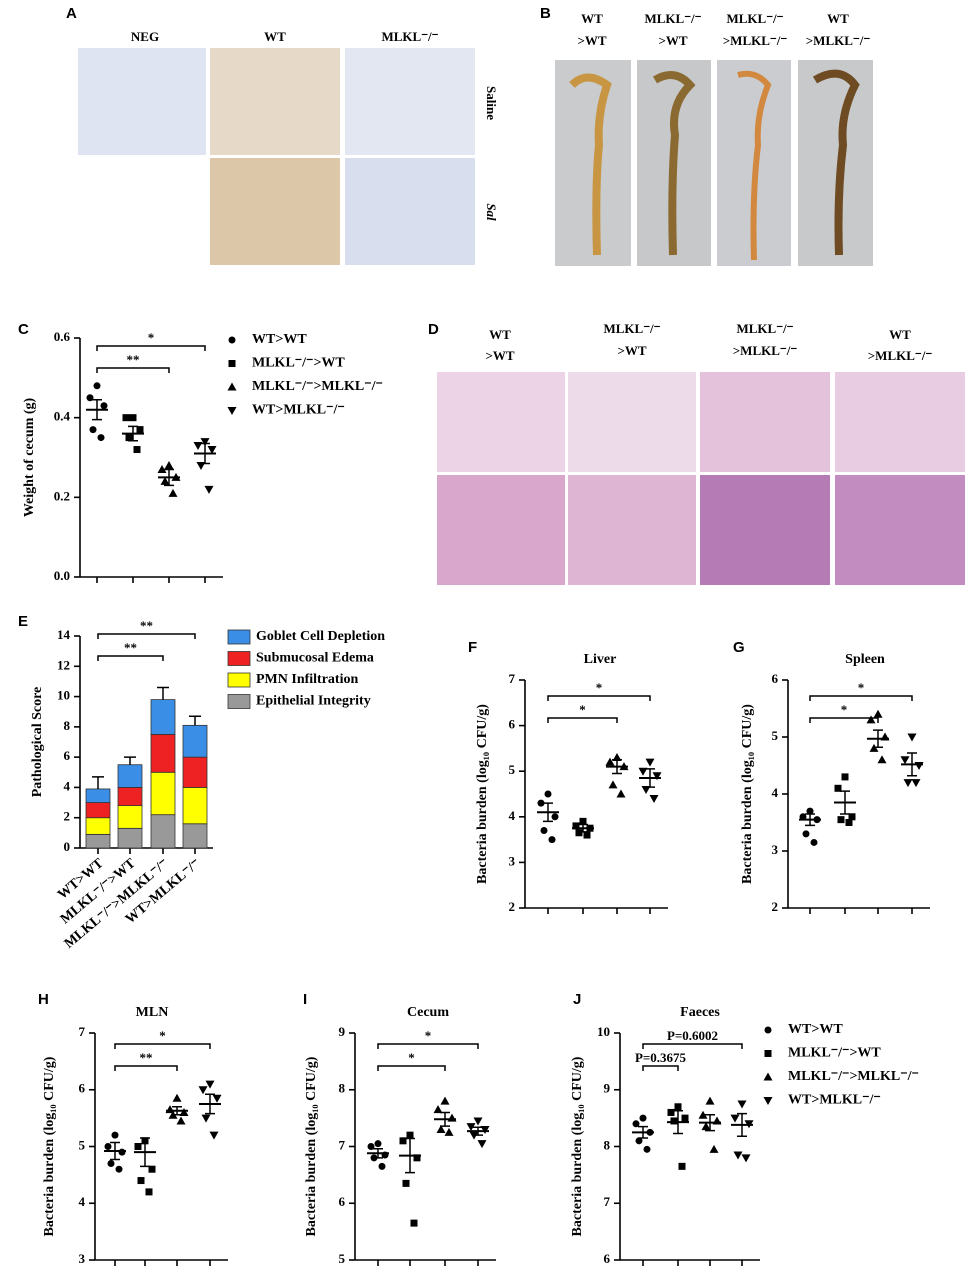 The width and height of the screenshot is (965, 1269). Describe the element at coordinates (512, 906) in the screenshot. I see `y-tick-label: 2` at that location.